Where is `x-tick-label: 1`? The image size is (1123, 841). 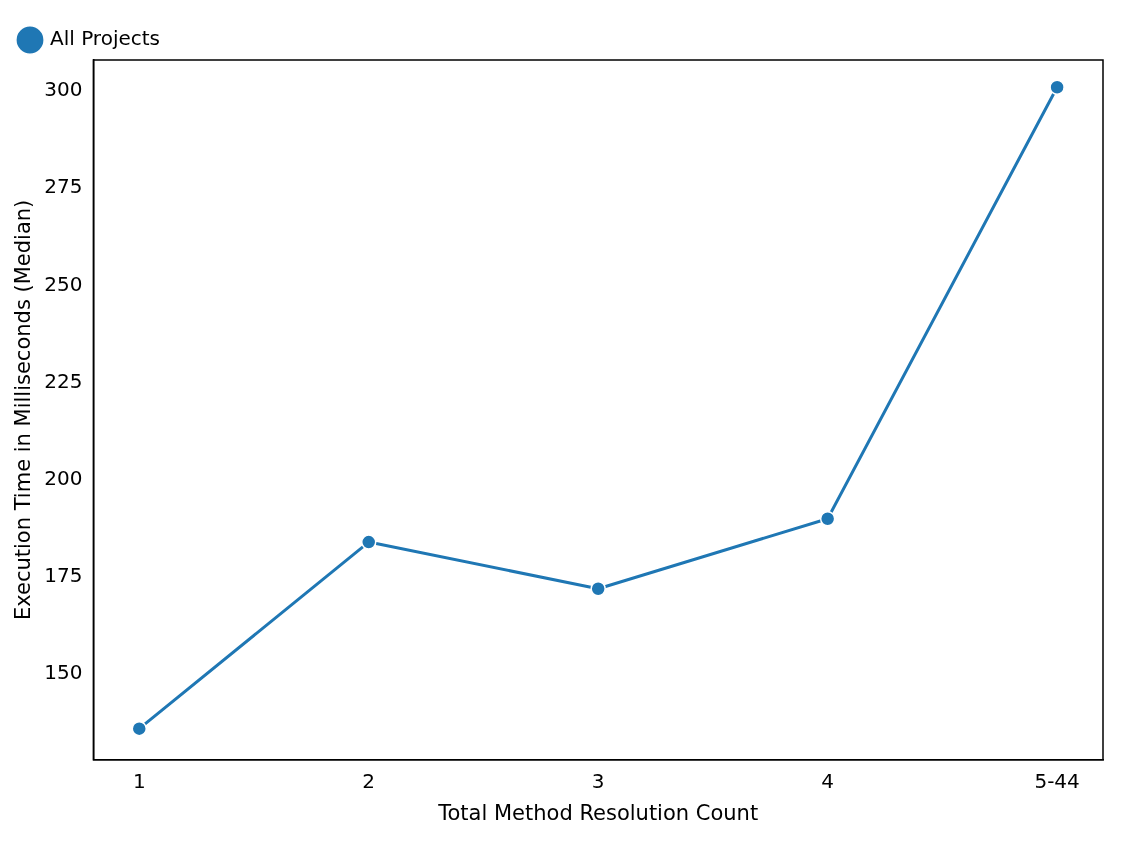 x-tick-label: 1 is located at coordinates (139, 781).